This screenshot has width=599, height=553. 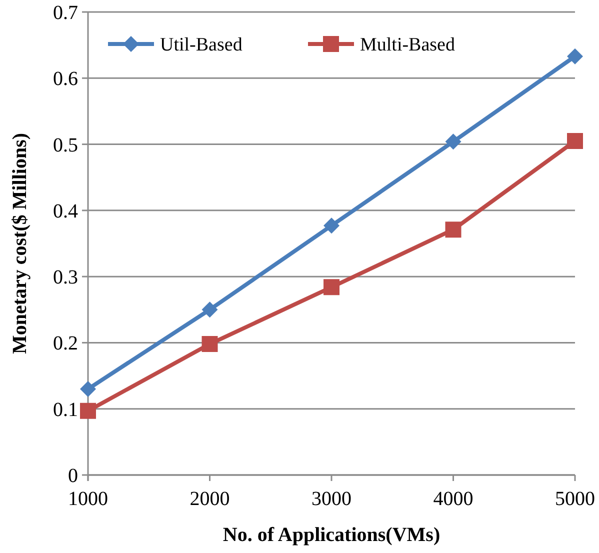 I want to click on y-axis-title: Monetary cost($ Millions), so click(x=20, y=243).